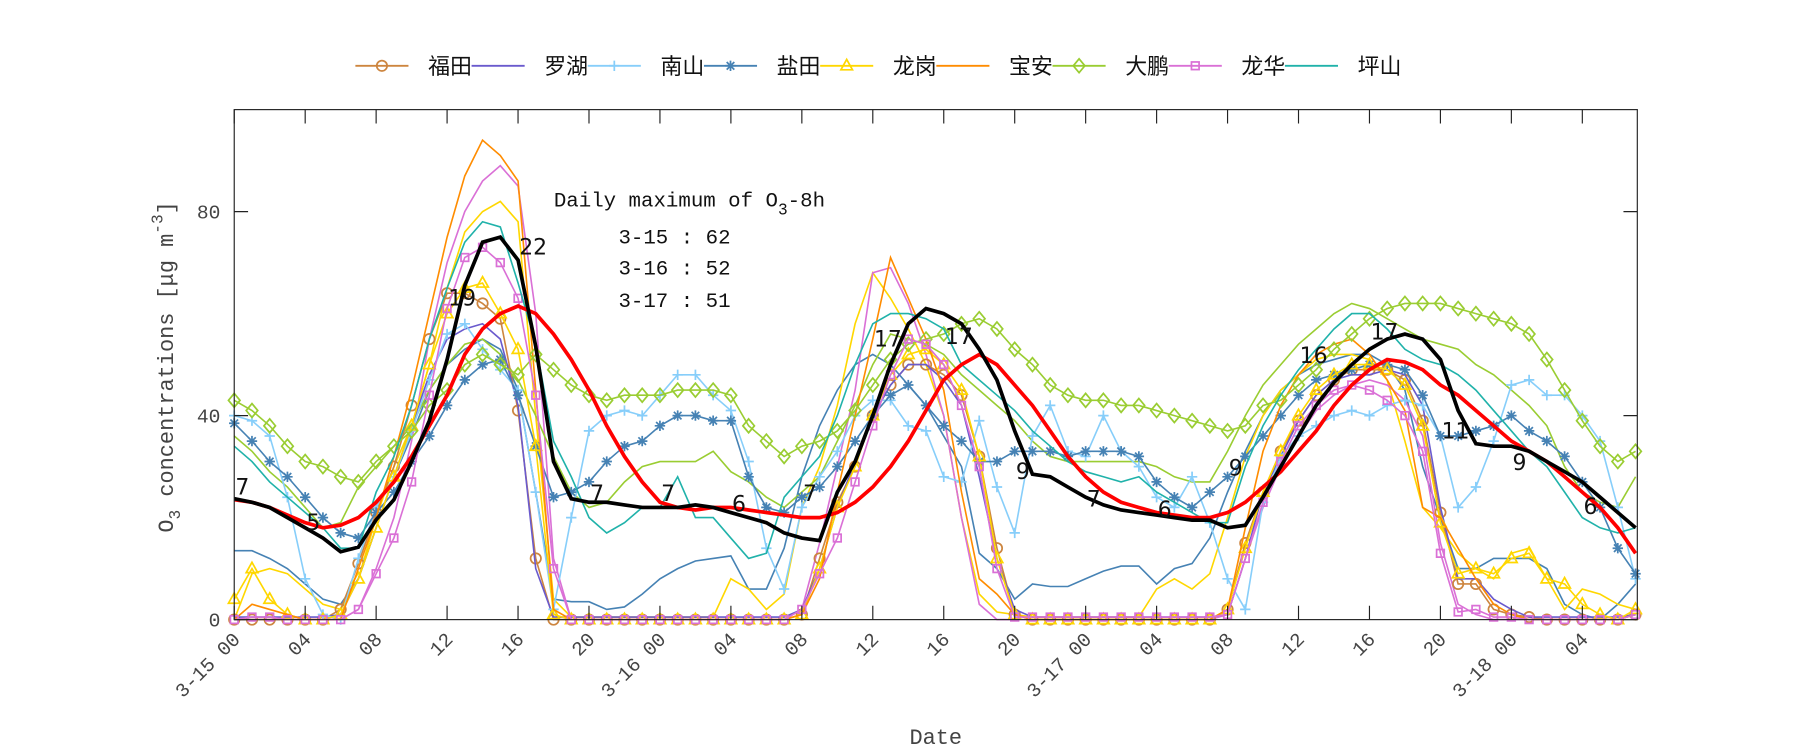  Describe the element at coordinates (645, 67) in the screenshot. I see `legend-item: 南山` at that location.